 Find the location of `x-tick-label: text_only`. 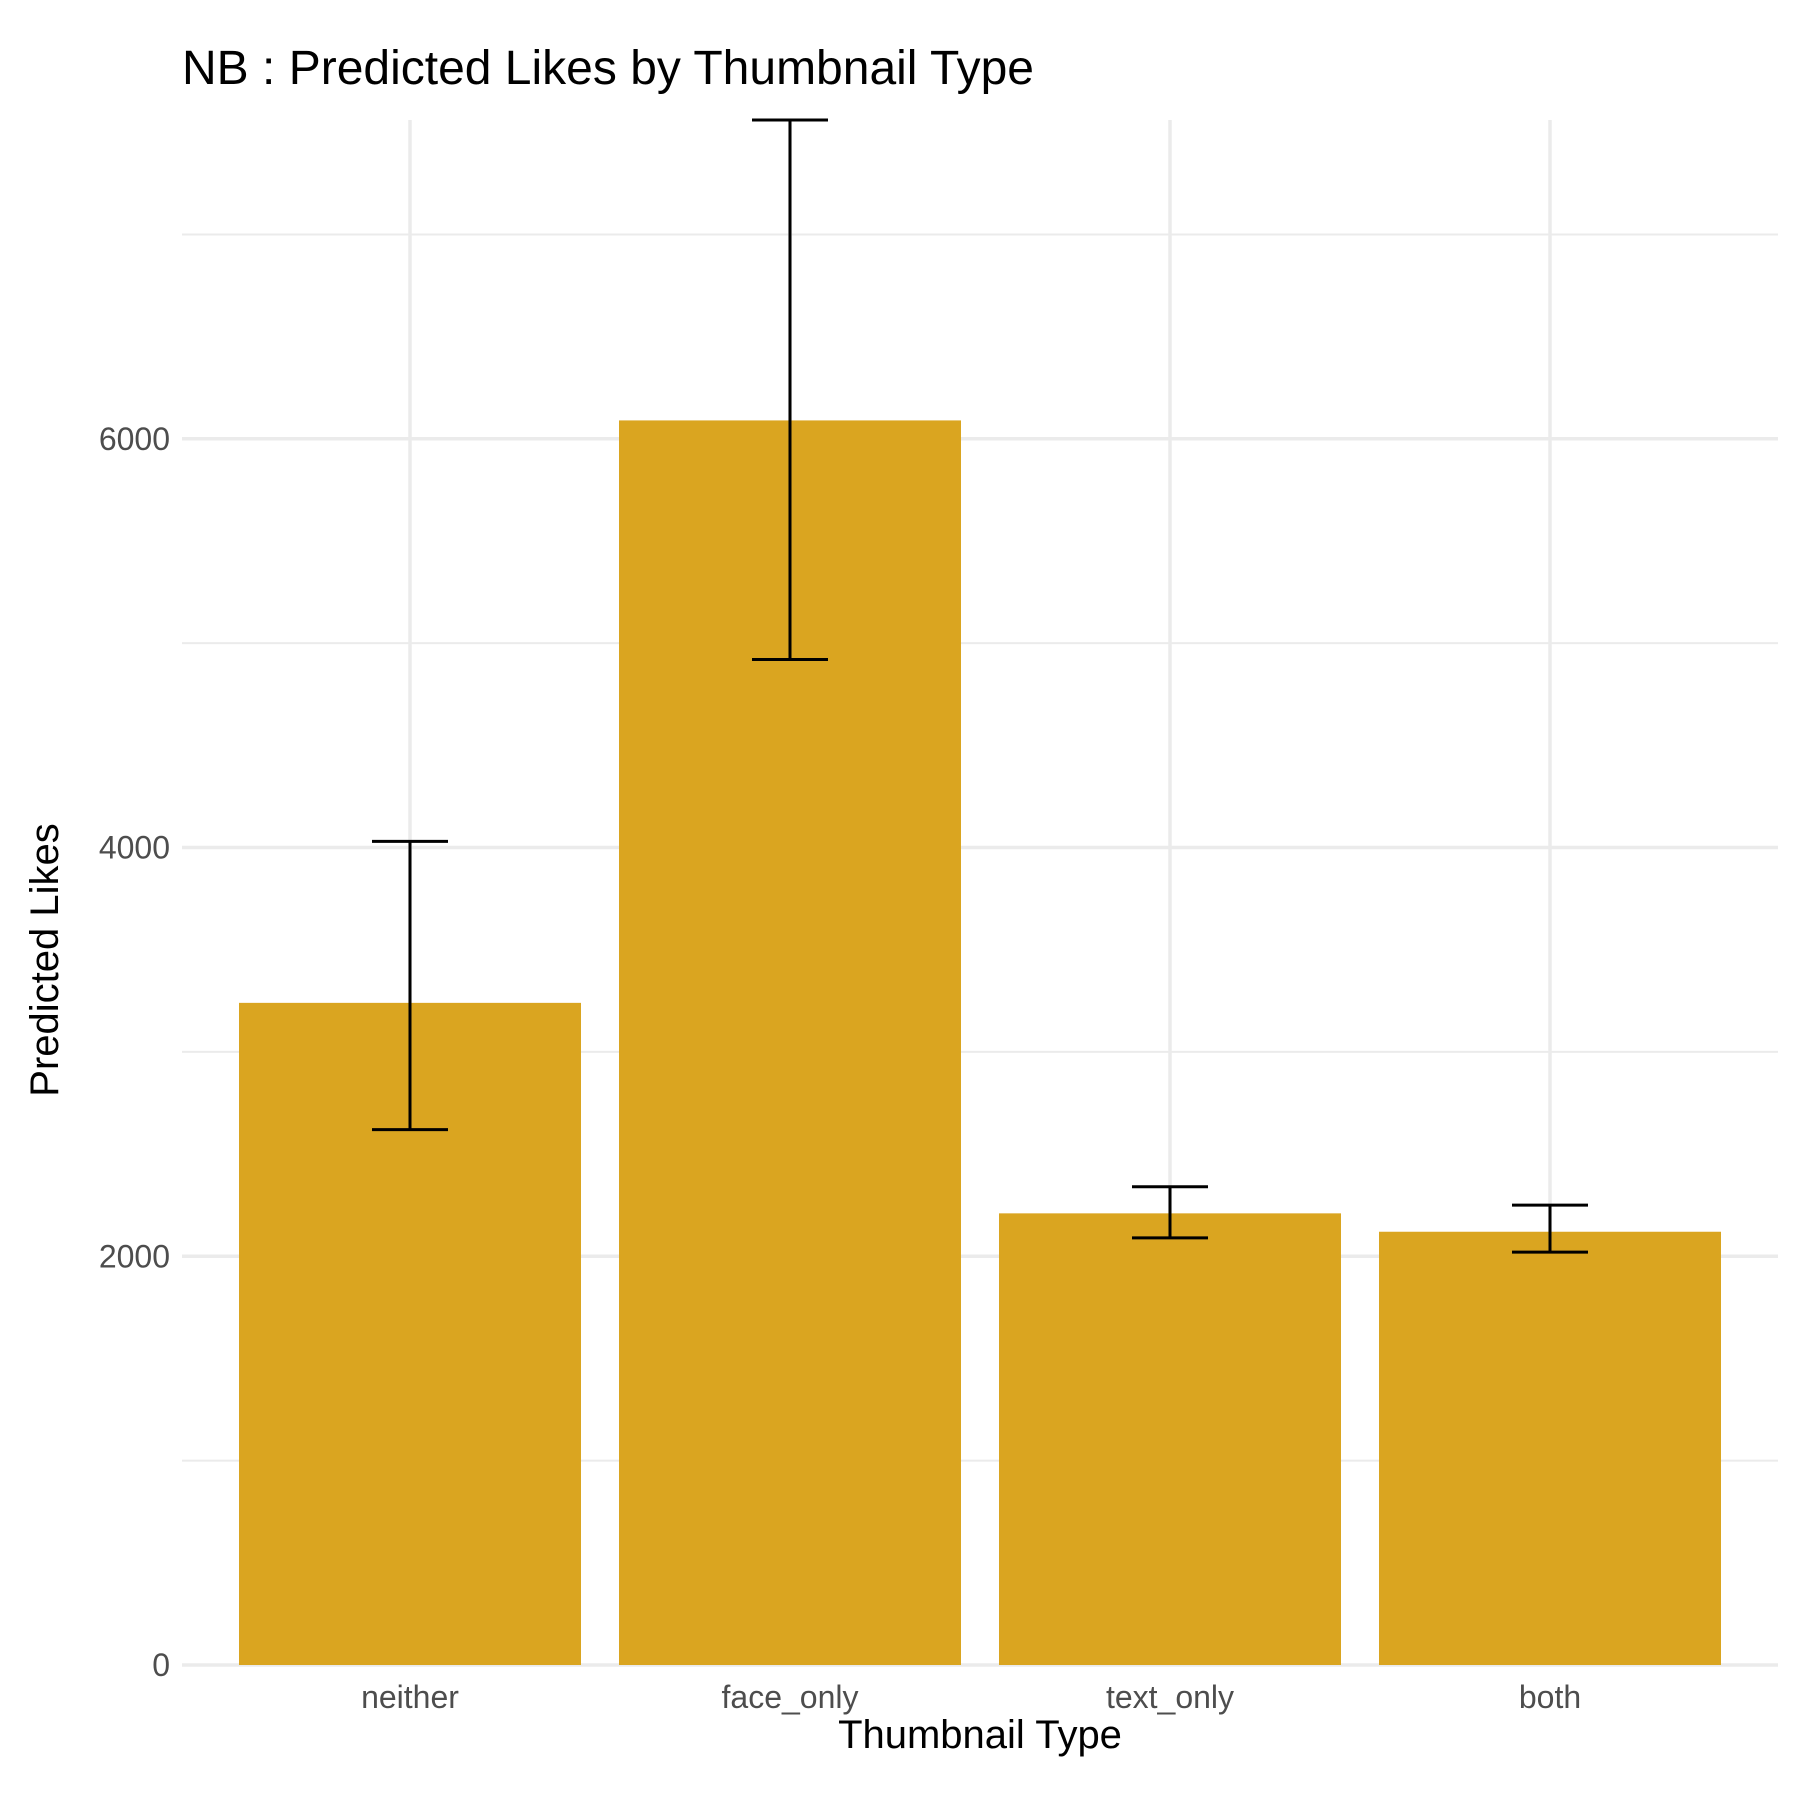

x-tick-label: text_only is located at coordinates (1170, 1697).